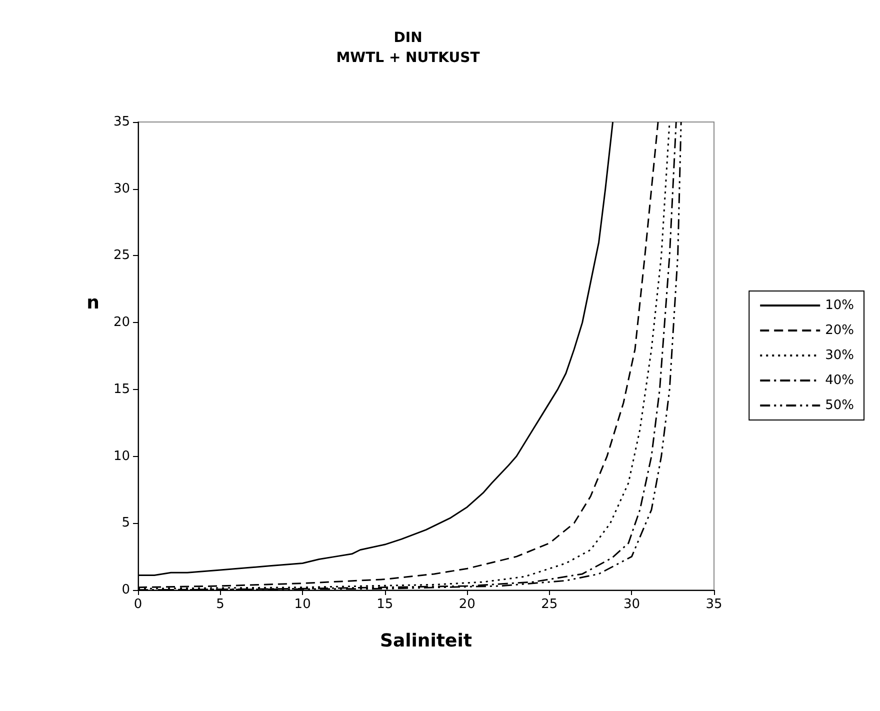 The height and width of the screenshot is (711, 880). What do you see at coordinates (631, 604) in the screenshot?
I see `x-tick-label: 30` at bounding box center [631, 604].